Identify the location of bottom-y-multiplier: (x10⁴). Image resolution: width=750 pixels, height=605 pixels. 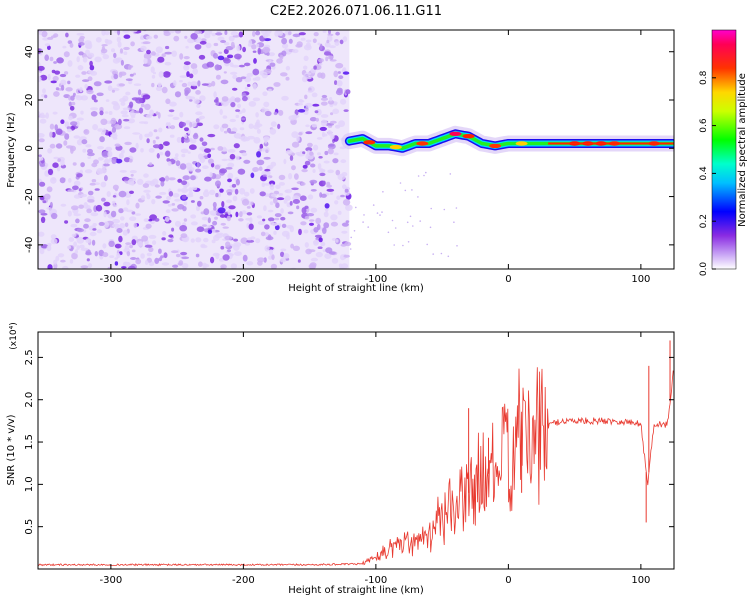
(14, 335).